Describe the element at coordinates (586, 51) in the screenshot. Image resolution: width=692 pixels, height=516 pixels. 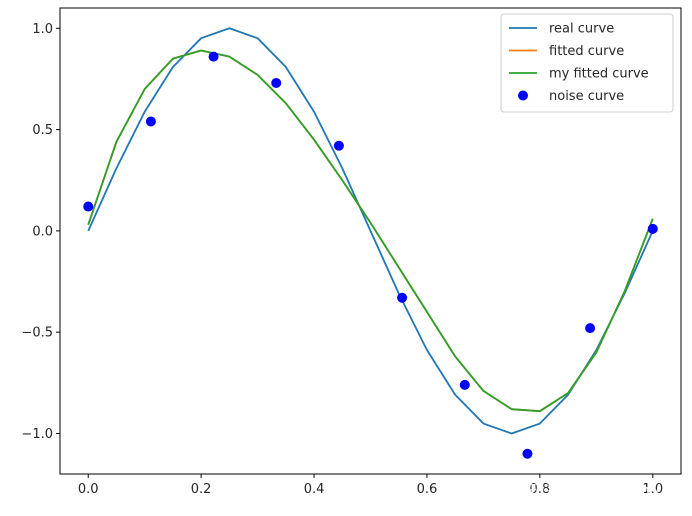
I see `legend-label: fitted curve` at that location.